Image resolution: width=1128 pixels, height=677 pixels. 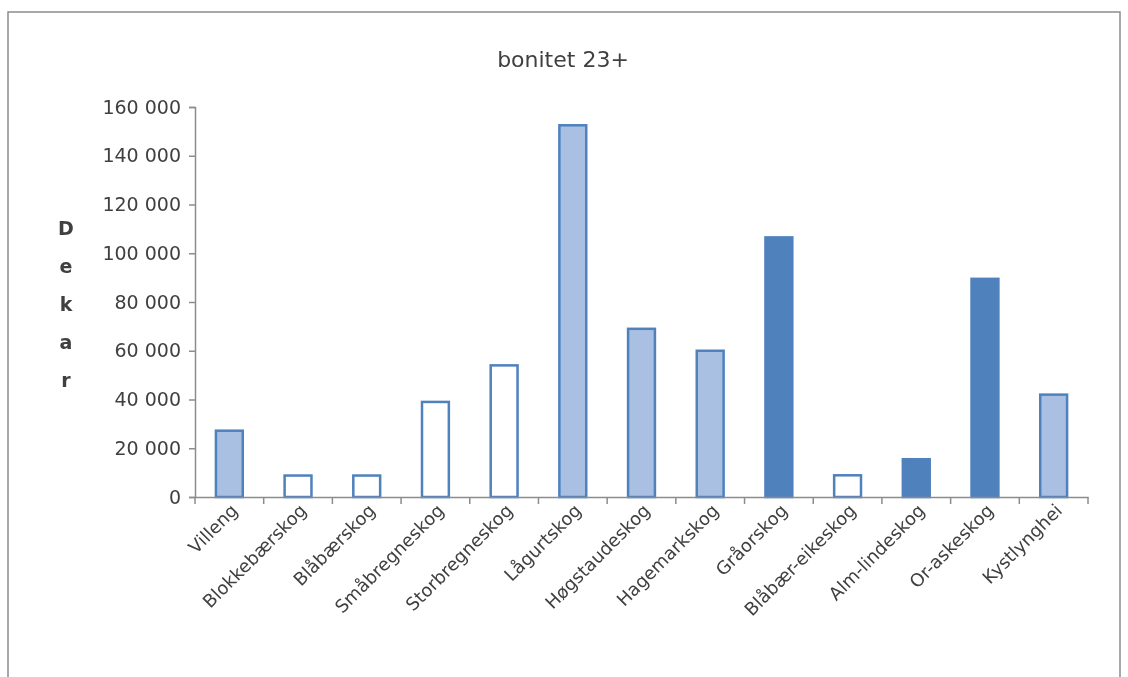 I want to click on y-tick-label: 20 000, so click(x=147, y=447).